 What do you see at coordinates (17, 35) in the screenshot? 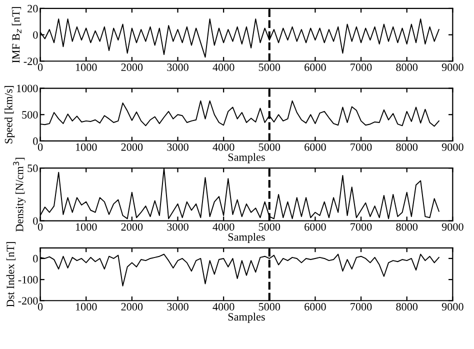
I see `y-axis-title: IMF B$_{z}$ [nT]` at bounding box center [17, 35].